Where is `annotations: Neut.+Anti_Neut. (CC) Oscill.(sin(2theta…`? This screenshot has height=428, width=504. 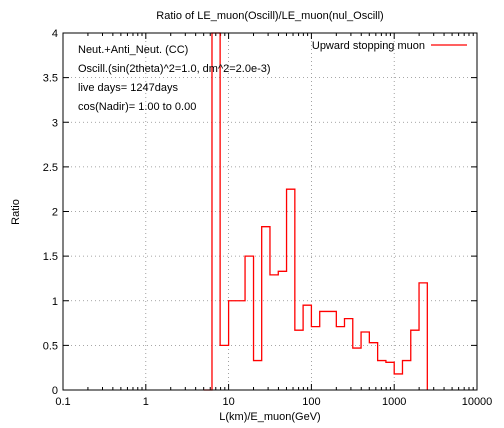
annotations: Neut.+Anti_Neut. (CC) Oscill.(sin(2theta… is located at coordinates (174, 78).